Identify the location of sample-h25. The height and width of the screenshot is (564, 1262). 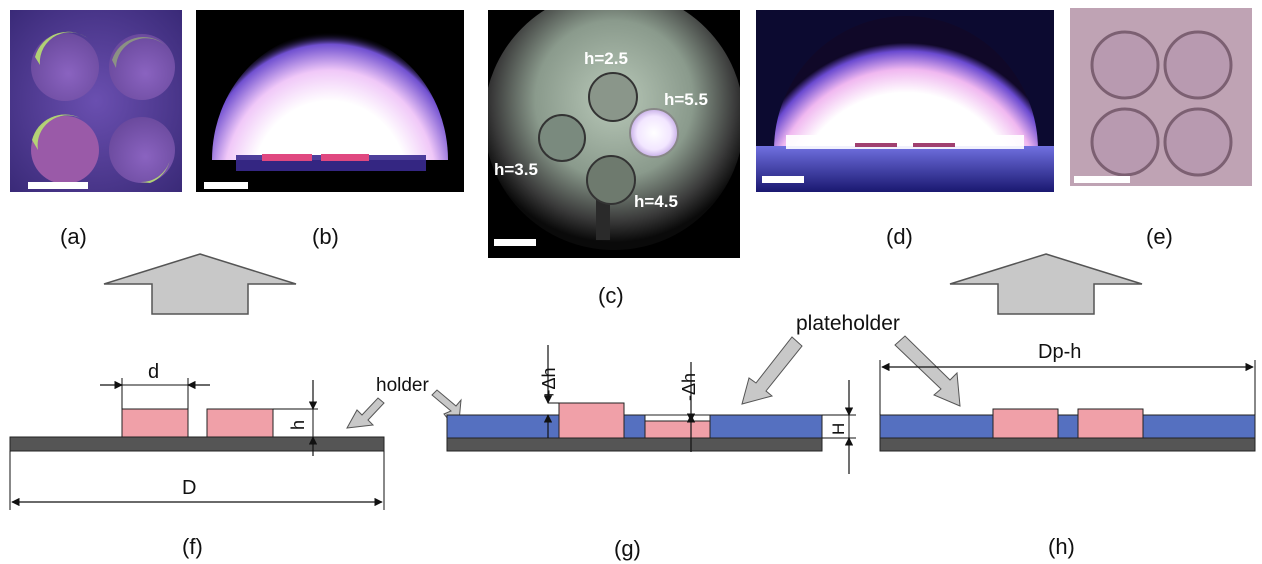
(613, 97).